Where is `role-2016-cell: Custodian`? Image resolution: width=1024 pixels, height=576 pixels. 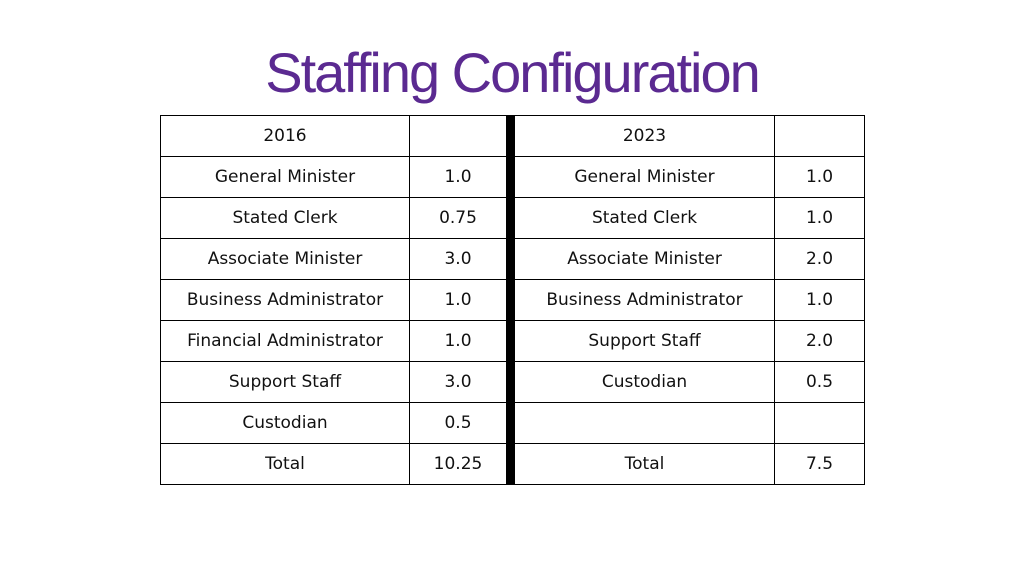 role-2016-cell: Custodian is located at coordinates (285, 423).